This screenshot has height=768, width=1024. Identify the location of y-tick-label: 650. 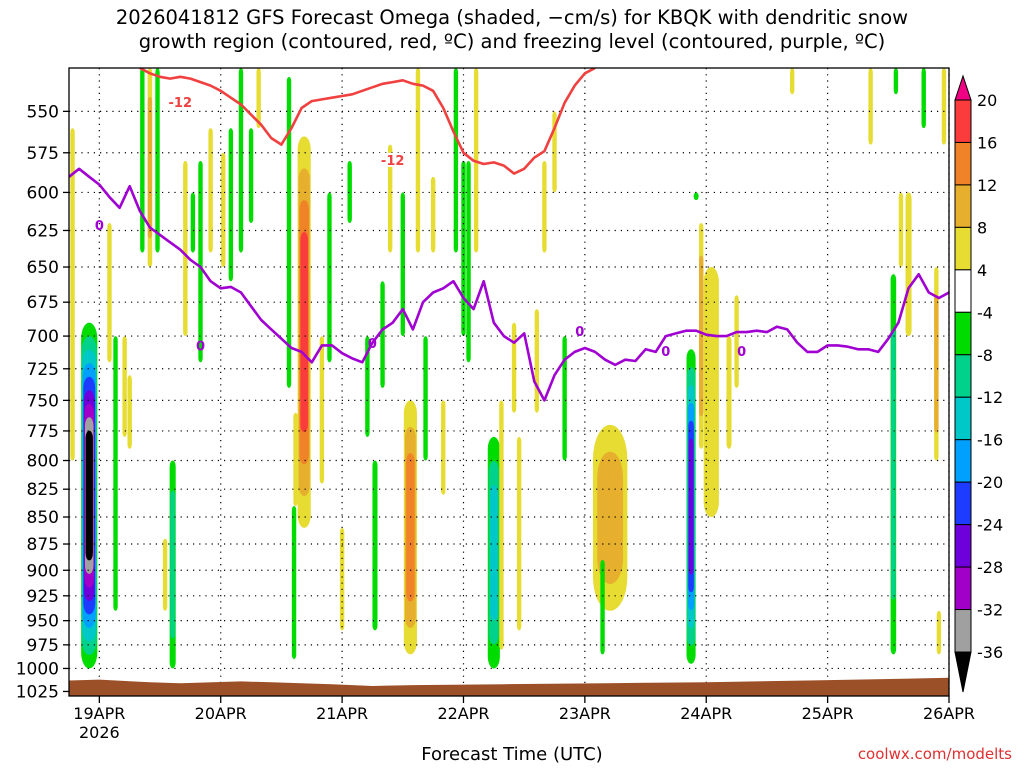
(43, 268).